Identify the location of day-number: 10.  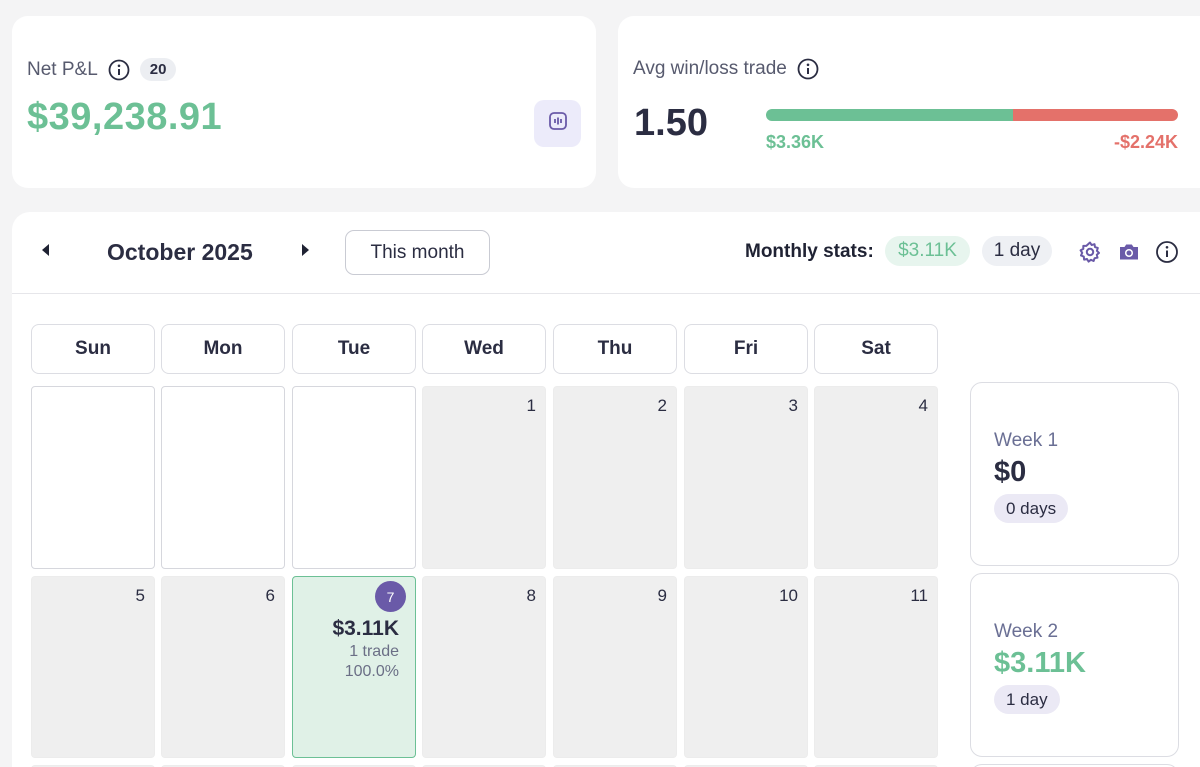
(788, 595).